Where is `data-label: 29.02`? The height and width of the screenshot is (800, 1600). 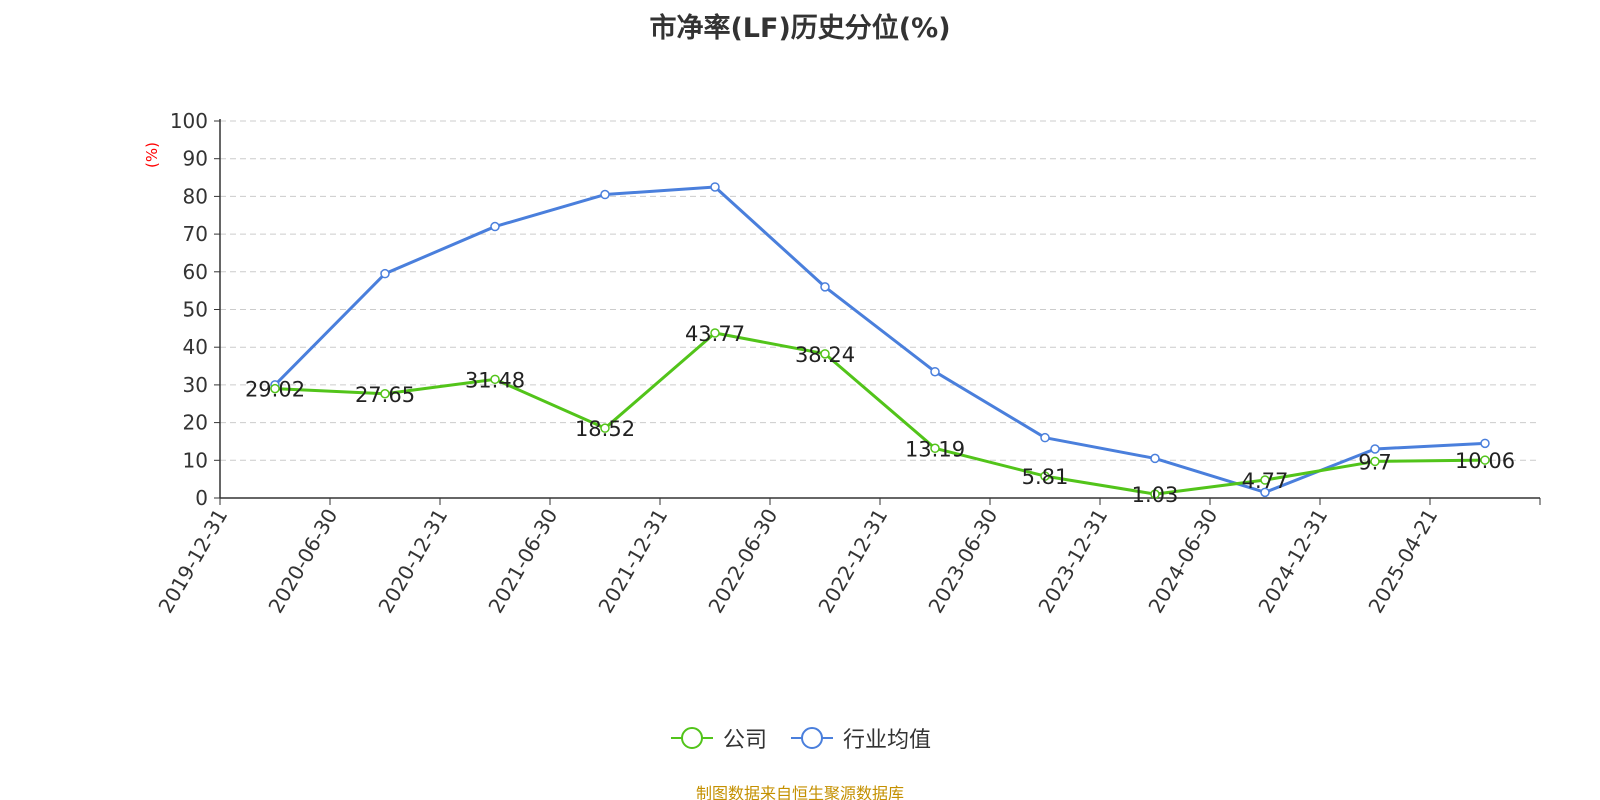 data-label: 29.02 is located at coordinates (275, 390).